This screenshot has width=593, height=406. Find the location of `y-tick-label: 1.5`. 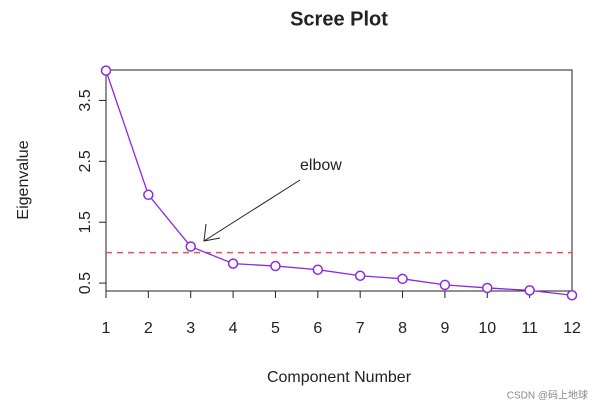

y-tick-label: 1.5 is located at coordinates (85, 222).